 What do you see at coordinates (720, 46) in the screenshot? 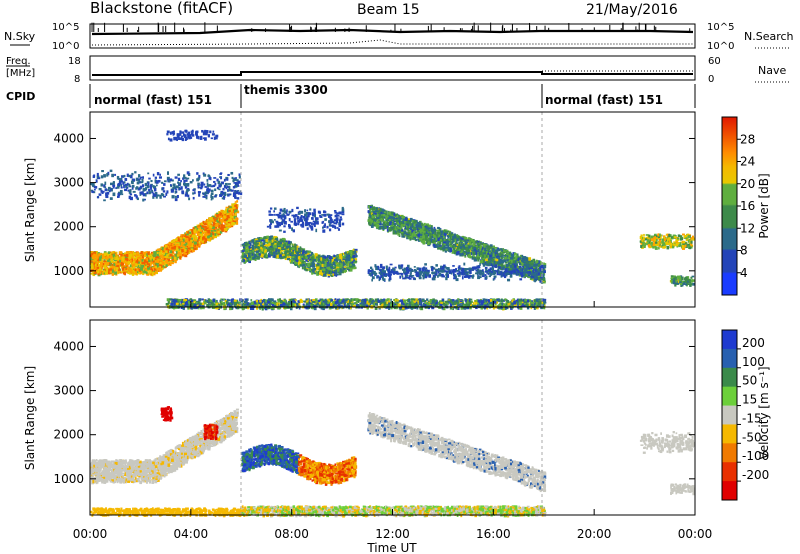
I see `noise-tick-bottom-right: 10^0` at bounding box center [720, 46].